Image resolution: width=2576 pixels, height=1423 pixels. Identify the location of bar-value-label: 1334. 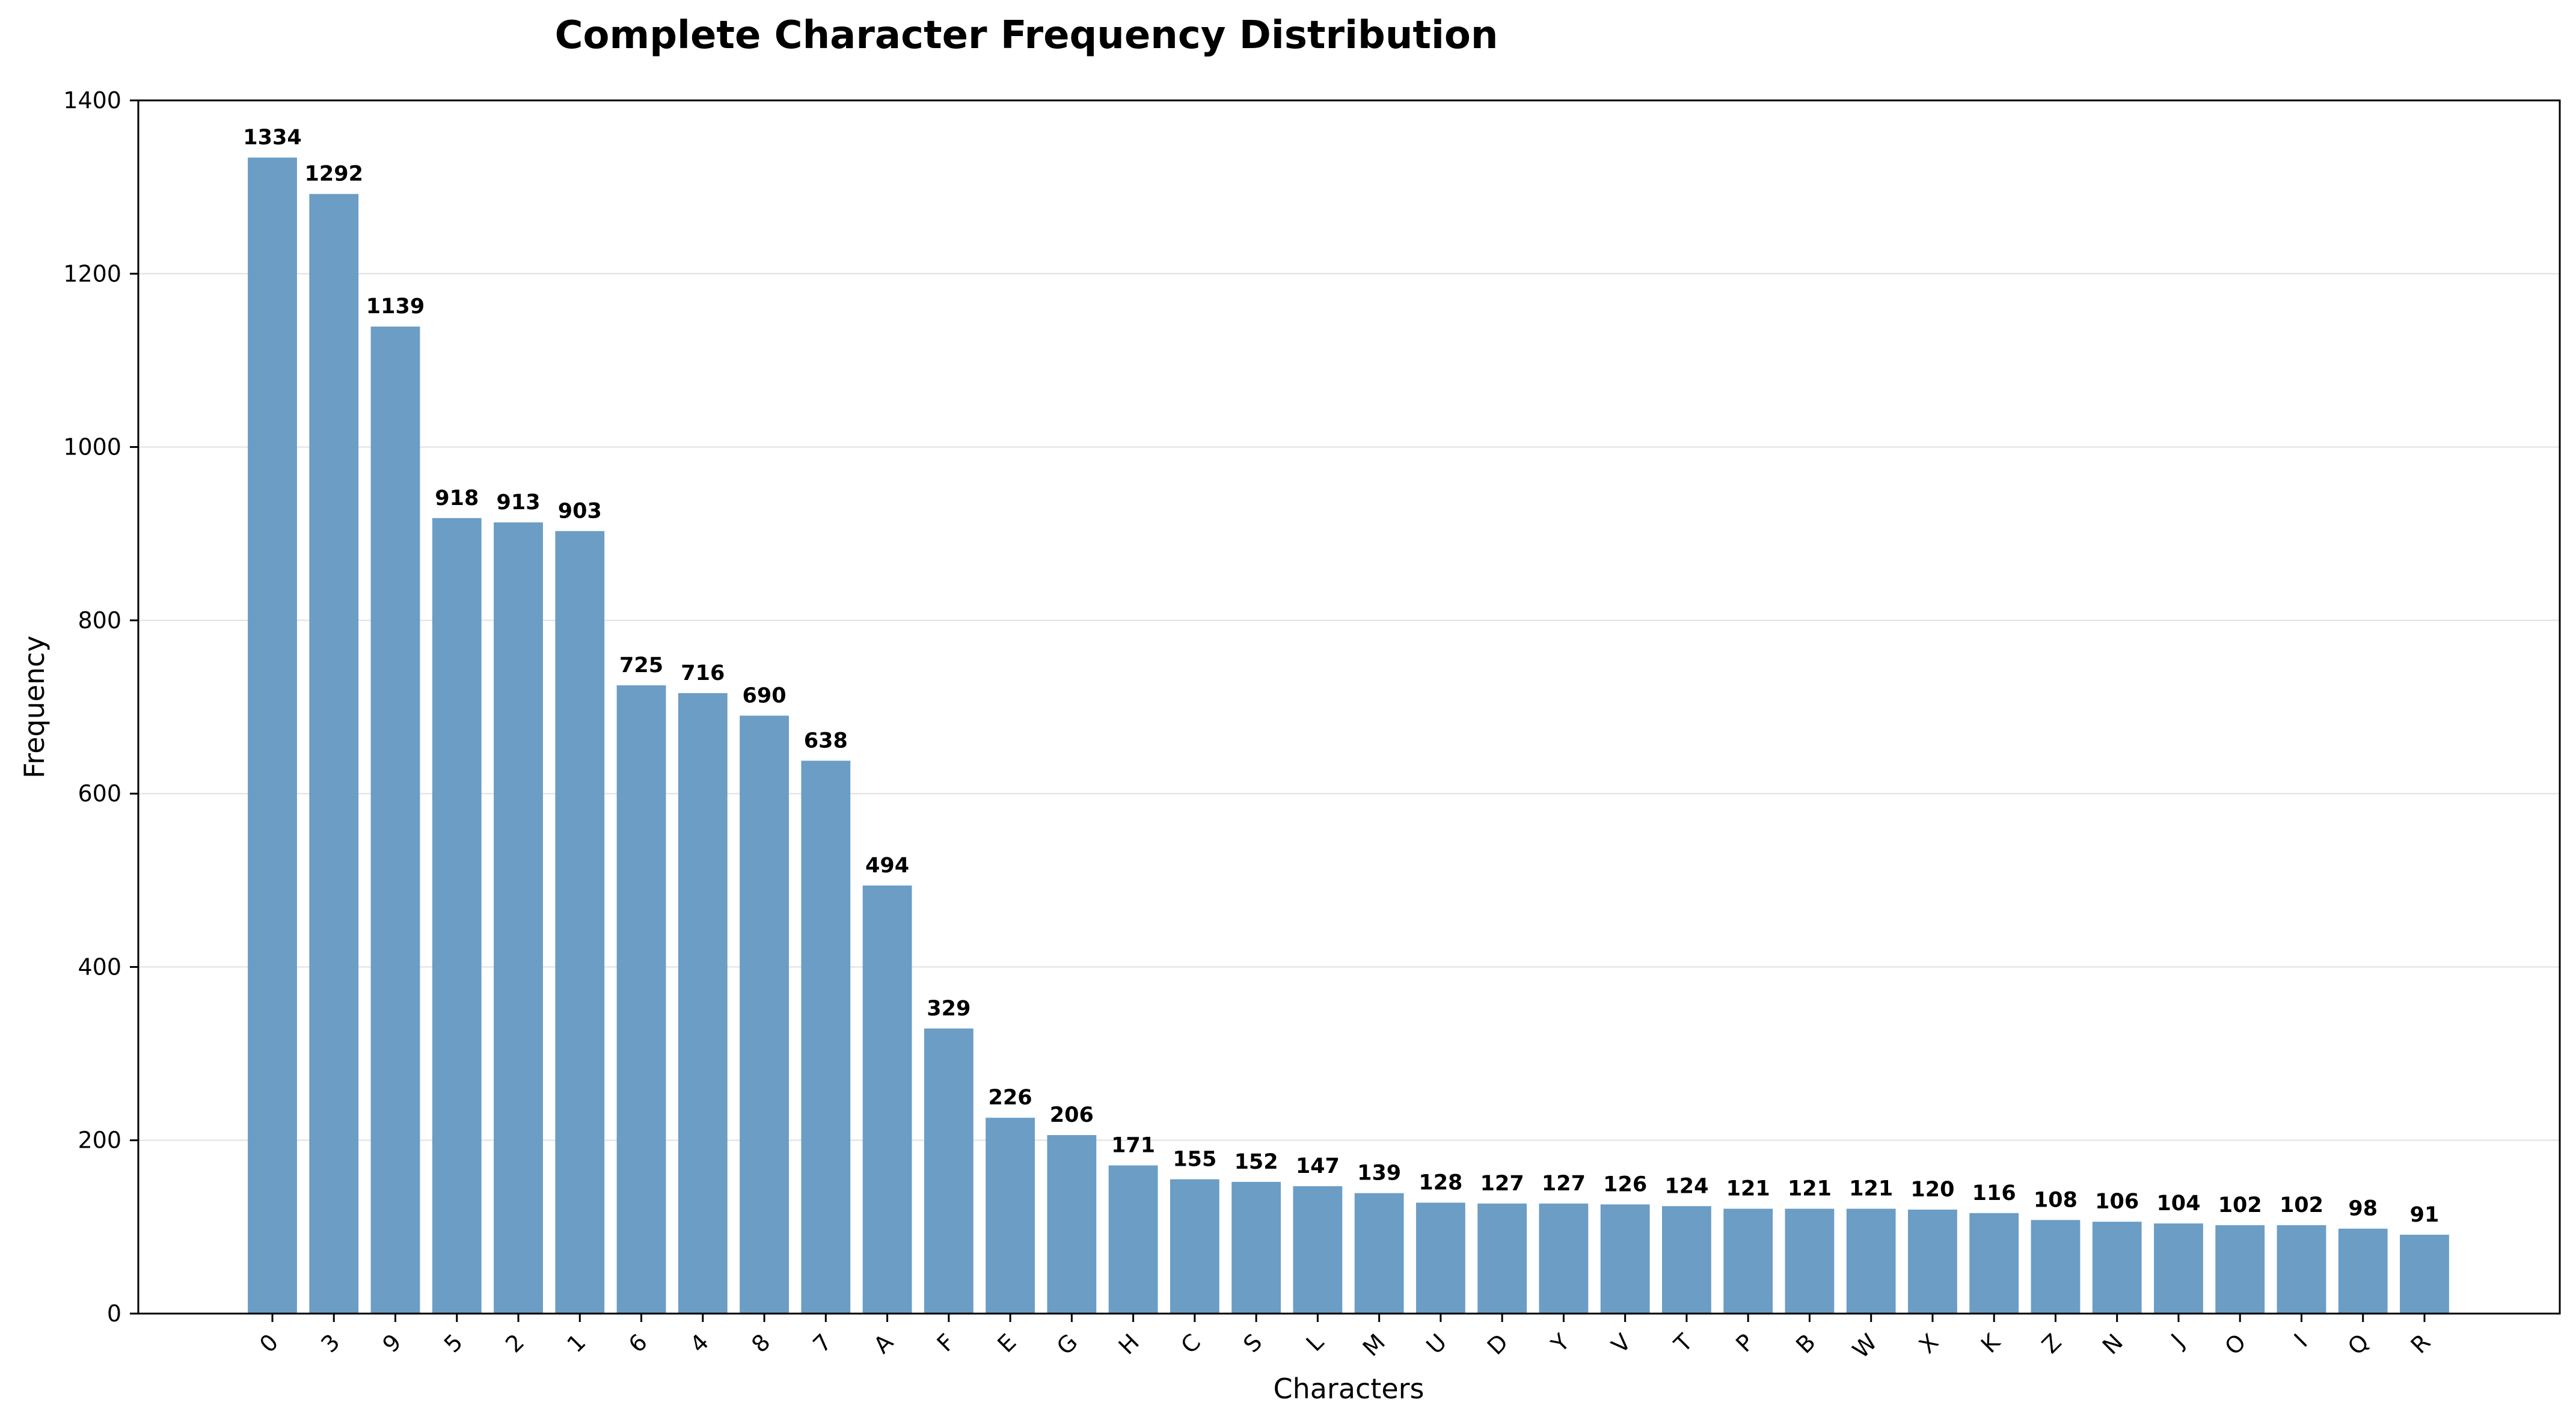
(272, 138).